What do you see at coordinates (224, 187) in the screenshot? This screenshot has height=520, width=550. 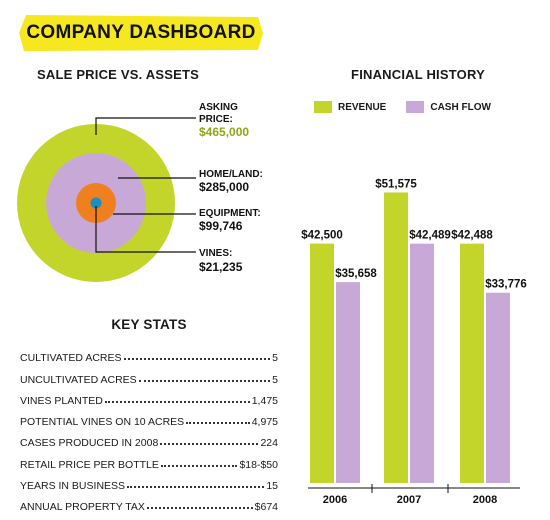 I see `home-value: $285,000` at bounding box center [224, 187].